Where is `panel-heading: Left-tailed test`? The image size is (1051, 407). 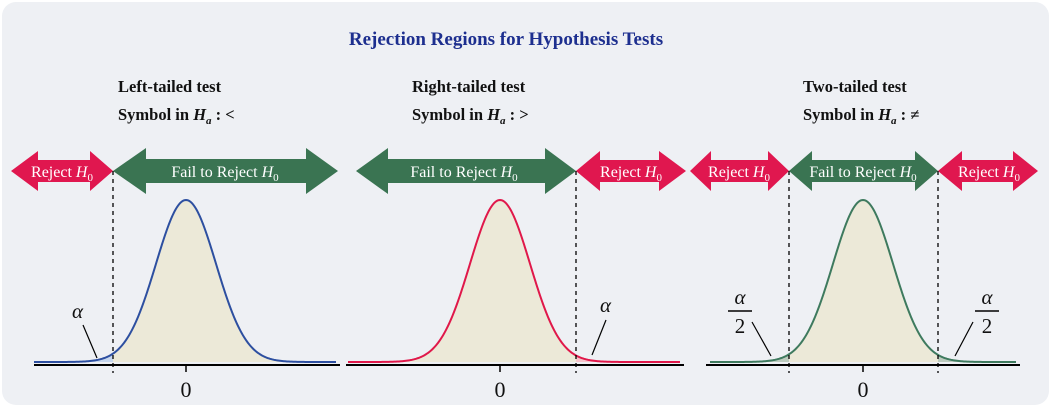 panel-heading: Left-tailed test is located at coordinates (170, 86).